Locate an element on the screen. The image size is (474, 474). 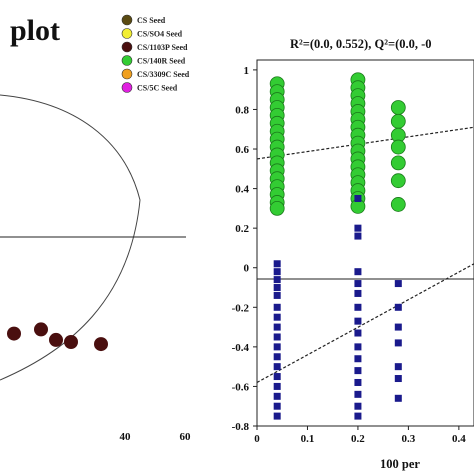
left-x-ticks: 40 60 is located at coordinates (156, 437).